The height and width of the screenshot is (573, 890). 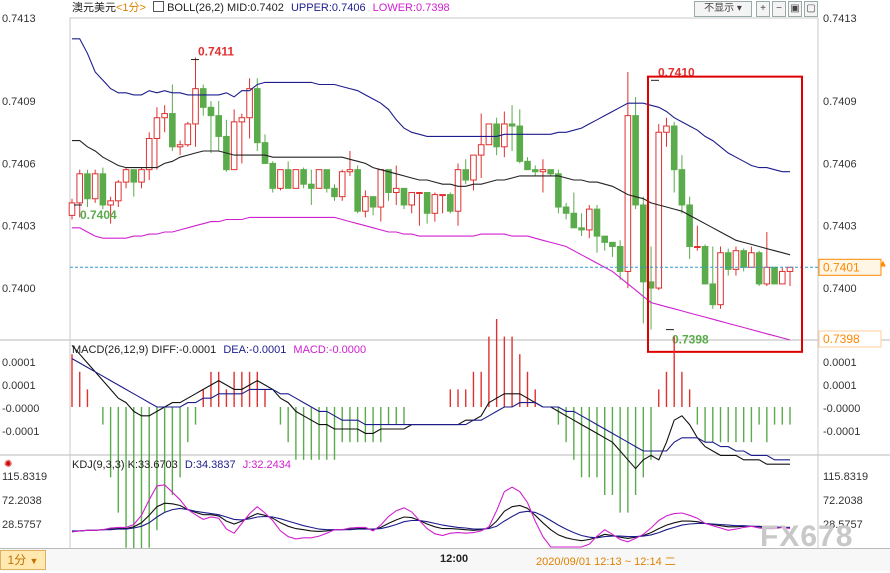 What do you see at coordinates (98, 215) in the screenshot?
I see `price-annotation: 0.7404` at bounding box center [98, 215].